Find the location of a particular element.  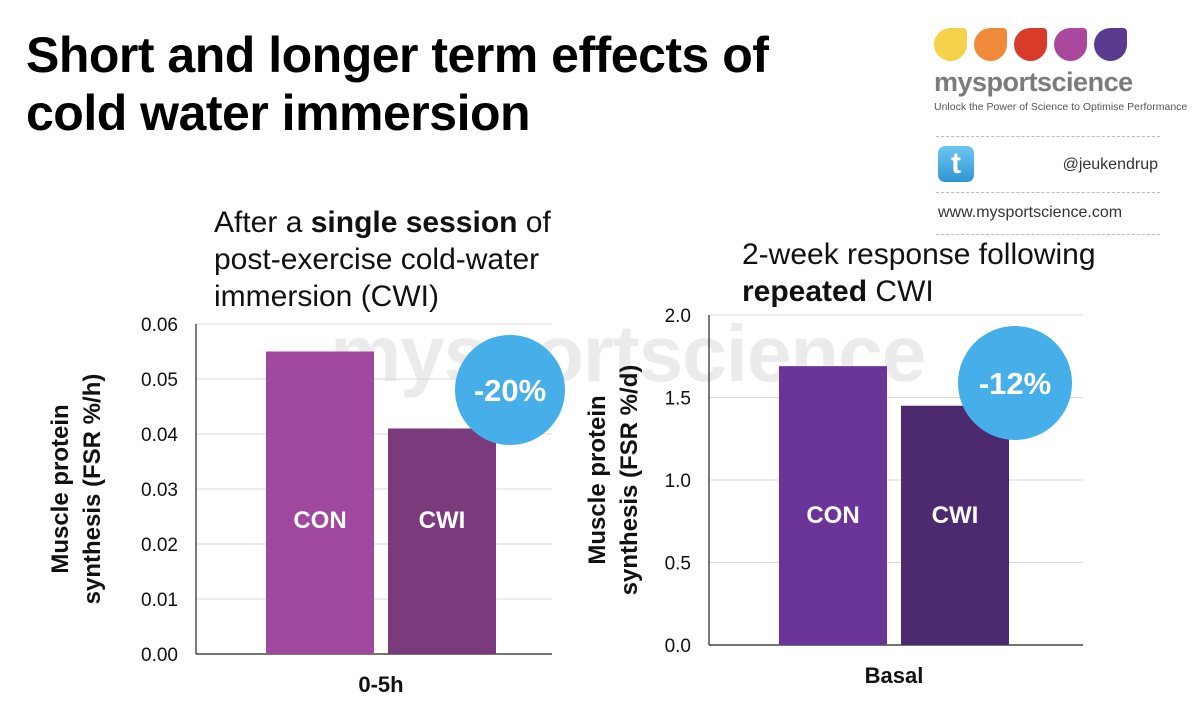

y-tick-label: 0.05 is located at coordinates (159, 380).